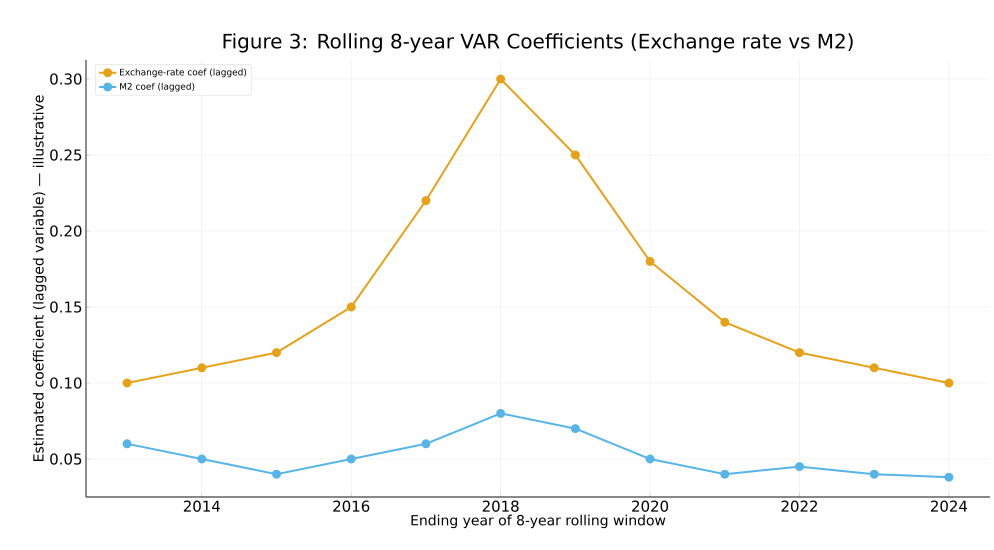 Image resolution: width=994 pixels, height=550 pixels. I want to click on y-tick-label: 0.25, so click(66, 155).